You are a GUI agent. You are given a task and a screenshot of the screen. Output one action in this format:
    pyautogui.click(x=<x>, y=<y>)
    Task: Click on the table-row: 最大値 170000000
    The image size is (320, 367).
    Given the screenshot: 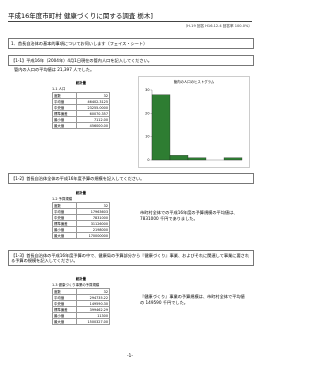 What is the action you would take?
    pyautogui.click(x=80, y=235)
    